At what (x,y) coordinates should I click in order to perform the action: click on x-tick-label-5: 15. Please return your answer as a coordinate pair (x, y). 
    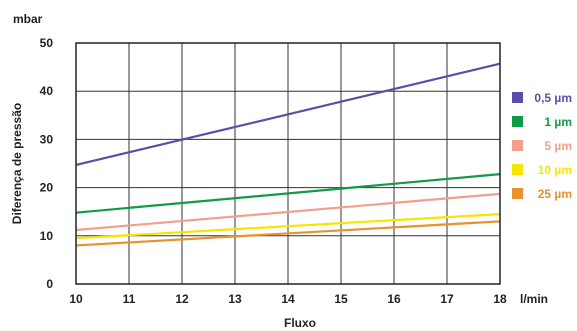
    Looking at the image, I should click on (341, 299).